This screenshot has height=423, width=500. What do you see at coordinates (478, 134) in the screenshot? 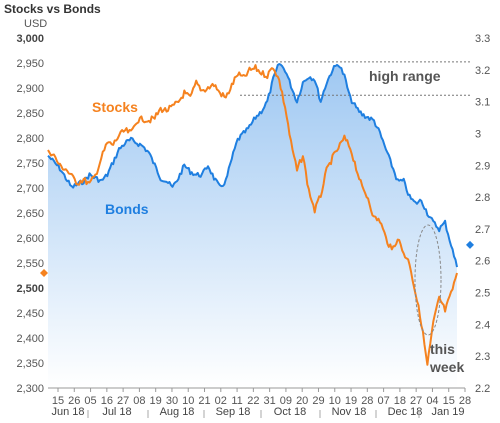
I see `y-right-tick-label: 3` at bounding box center [478, 134].